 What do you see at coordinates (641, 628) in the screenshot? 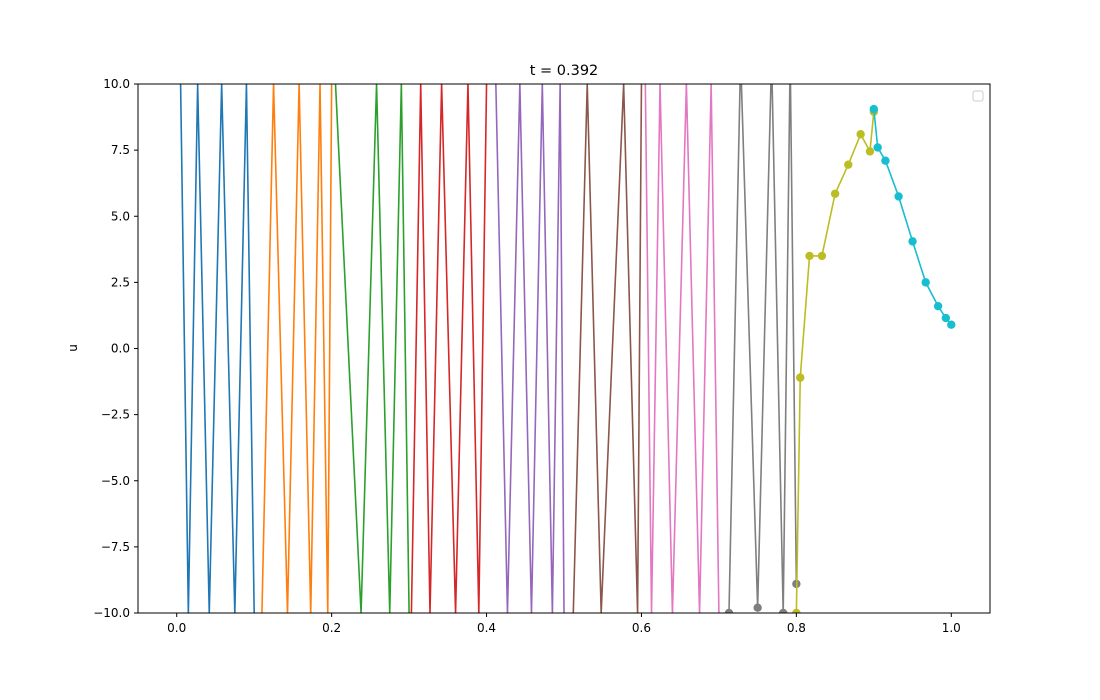
I see `x-tick-label: 0.6` at bounding box center [641, 628].